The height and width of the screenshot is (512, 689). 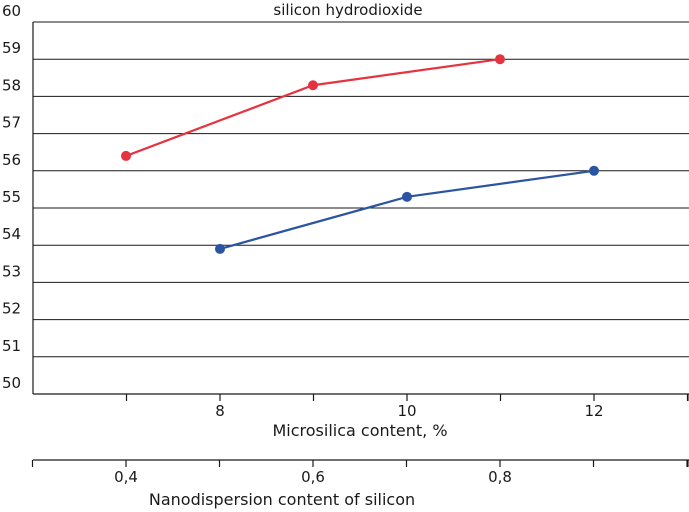 I want to click on microsilica-axis: 8 10 12, so click(x=361, y=406).